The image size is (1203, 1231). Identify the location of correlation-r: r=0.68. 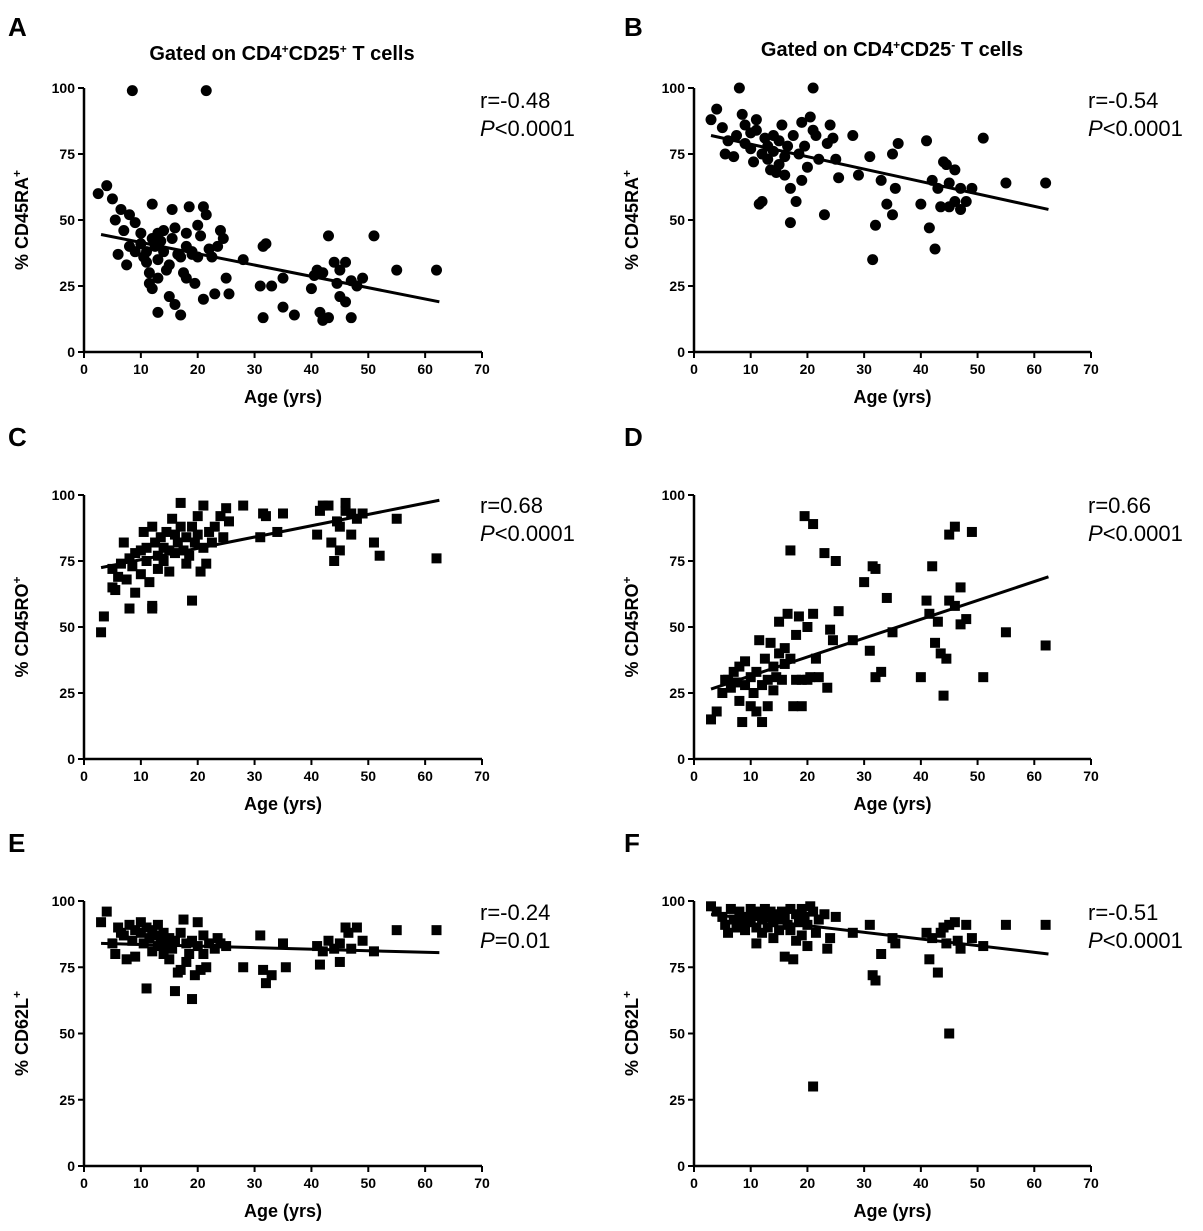
(511, 505).